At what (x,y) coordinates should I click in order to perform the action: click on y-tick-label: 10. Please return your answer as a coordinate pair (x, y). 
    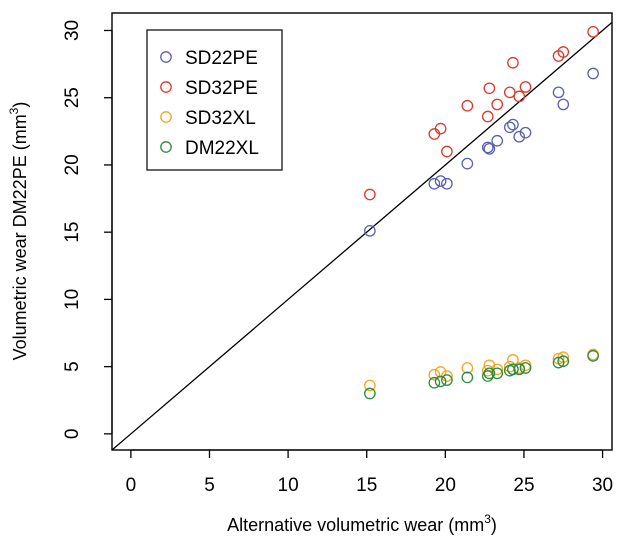
    Looking at the image, I should click on (72, 299).